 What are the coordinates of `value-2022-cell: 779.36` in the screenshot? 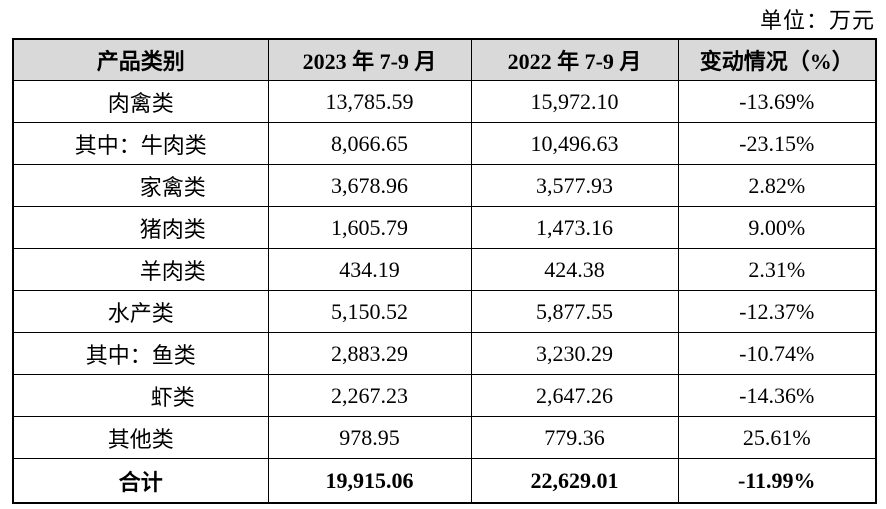 It's located at (574, 437).